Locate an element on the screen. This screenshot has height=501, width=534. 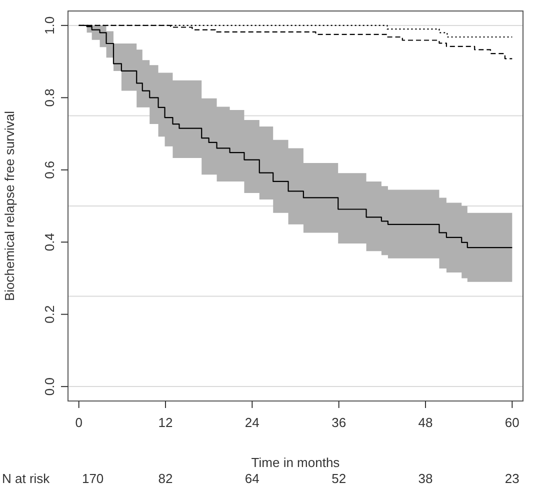
x-tick-label: 12 is located at coordinates (165, 422).